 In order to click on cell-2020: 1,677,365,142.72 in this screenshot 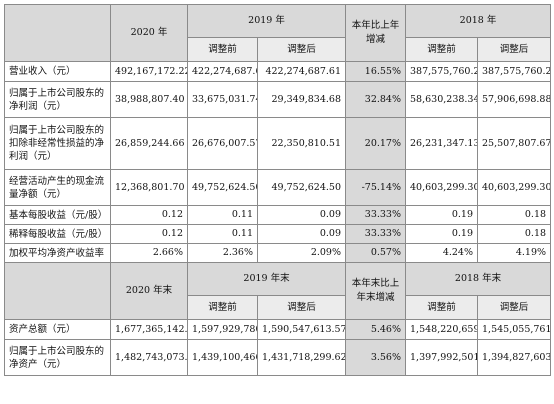, I will do `click(149, 329)`.